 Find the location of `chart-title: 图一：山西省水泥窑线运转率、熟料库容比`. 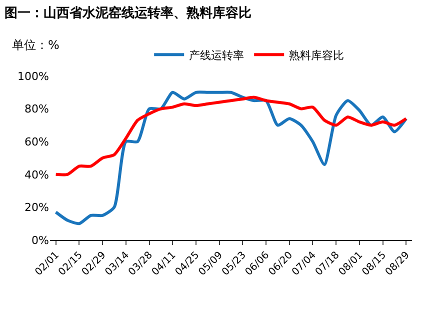

chart-title: 图一：山西省水泥窑线运转率、熟料库容比 is located at coordinates (128, 13).